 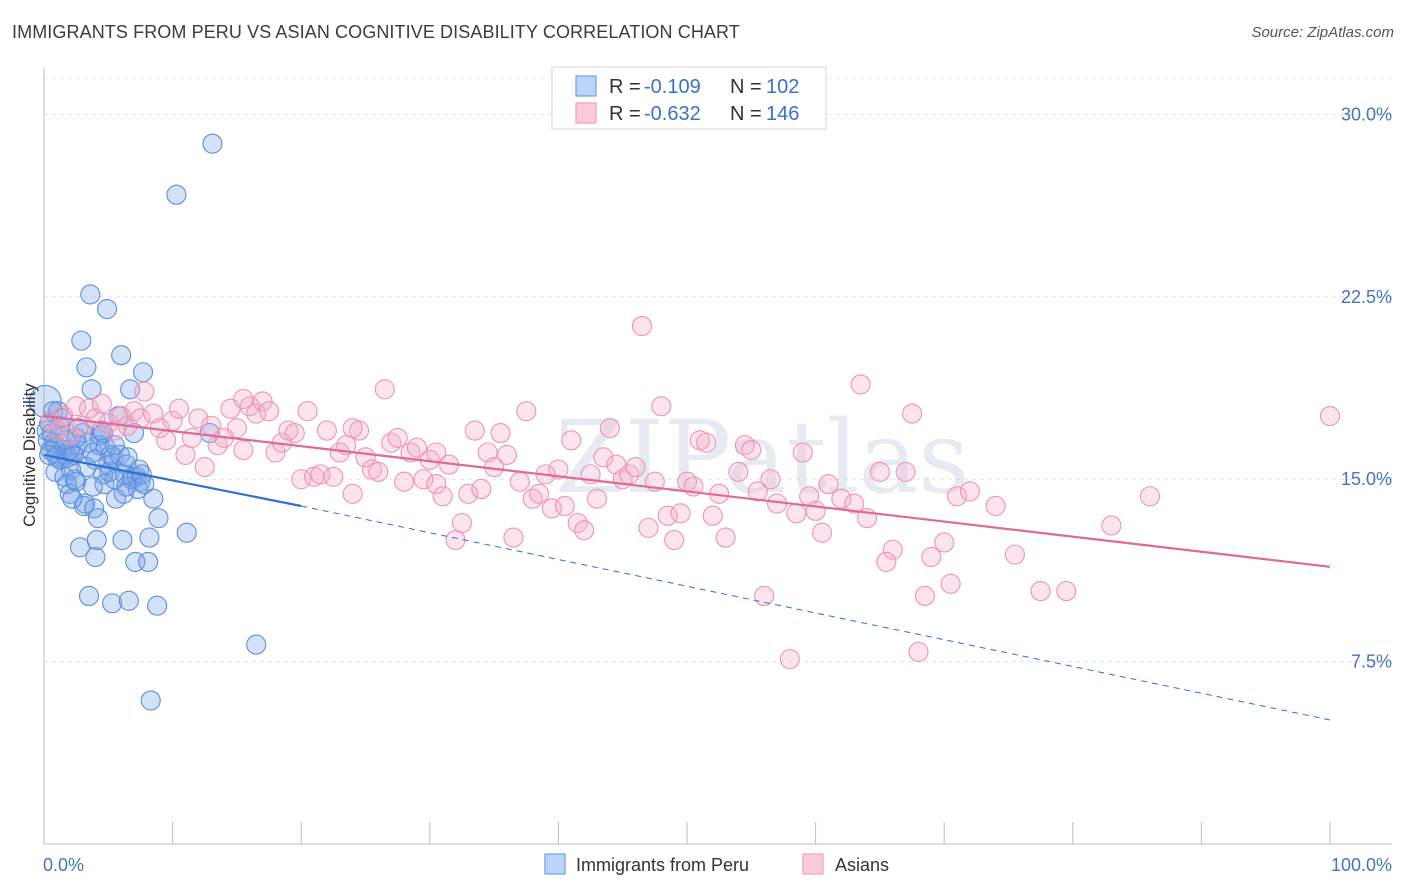 What do you see at coordinates (782, 114) in the screenshot?
I see `legend-n-value-2: 146` at bounding box center [782, 114].